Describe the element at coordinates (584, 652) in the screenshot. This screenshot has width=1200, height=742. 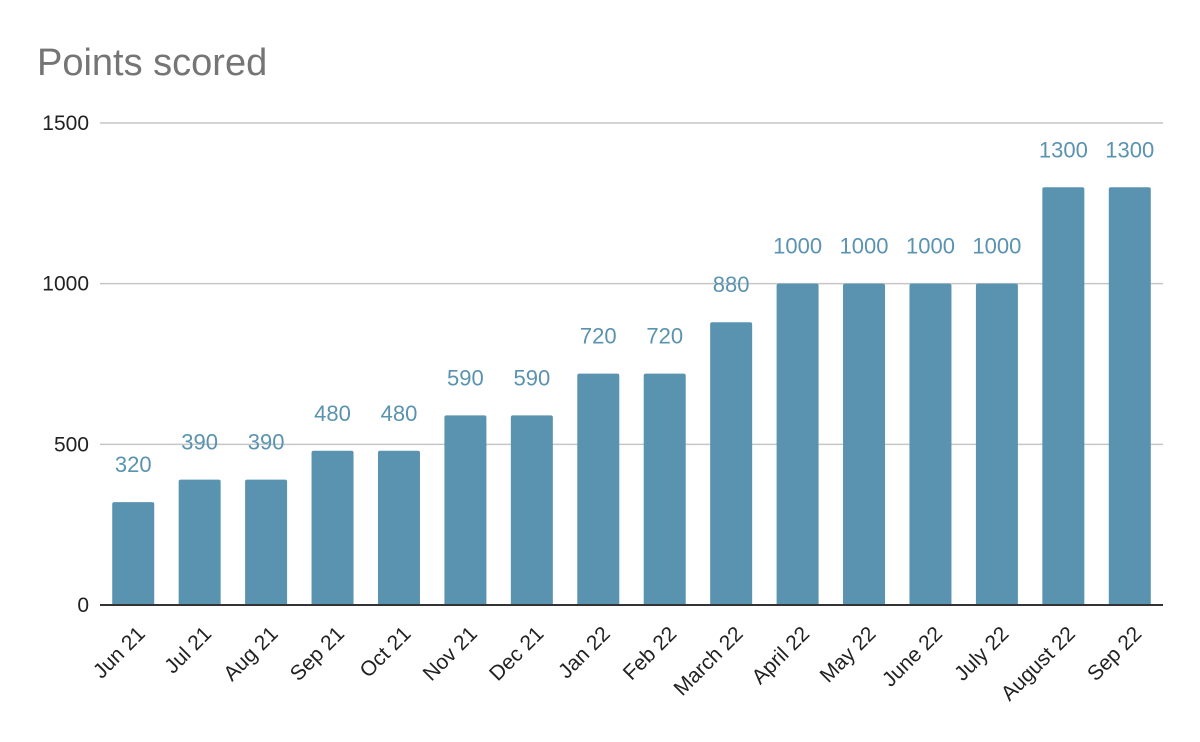
I see `x-tick-label: Jan 22` at that location.